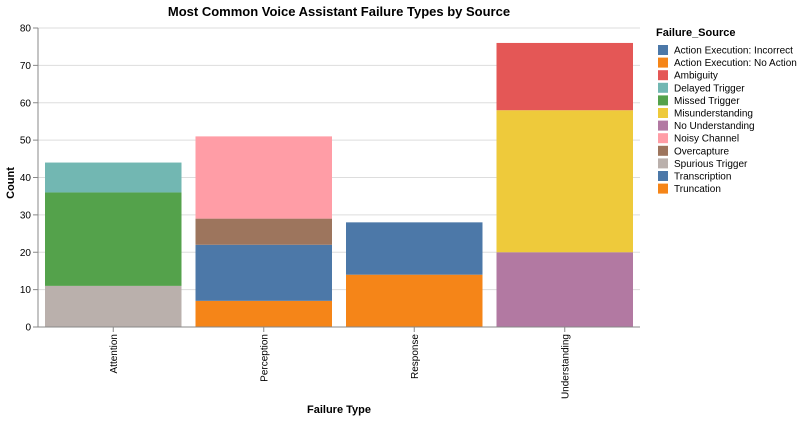 The height and width of the screenshot is (425, 802). I want to click on y-tick-label: 0, so click(28, 328).